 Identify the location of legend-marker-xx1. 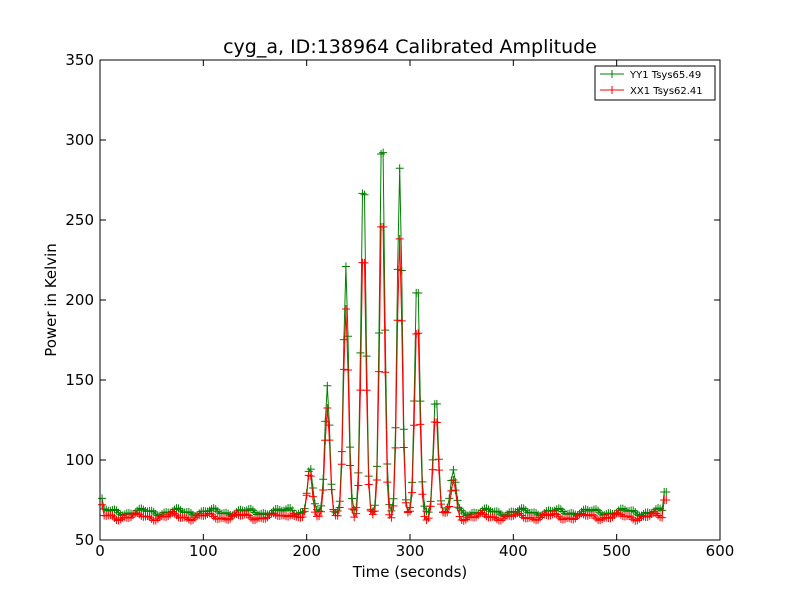
(612, 90).